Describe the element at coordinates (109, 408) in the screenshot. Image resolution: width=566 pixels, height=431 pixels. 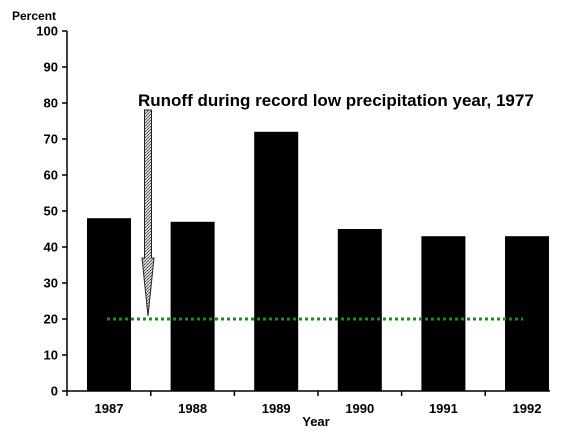
I see `x-tick-label-1987: 1987` at that location.